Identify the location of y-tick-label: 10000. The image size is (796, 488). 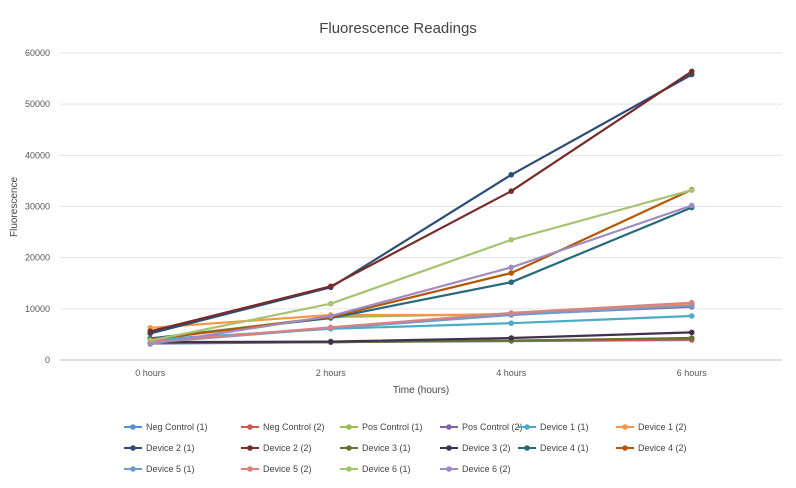
(37, 309).